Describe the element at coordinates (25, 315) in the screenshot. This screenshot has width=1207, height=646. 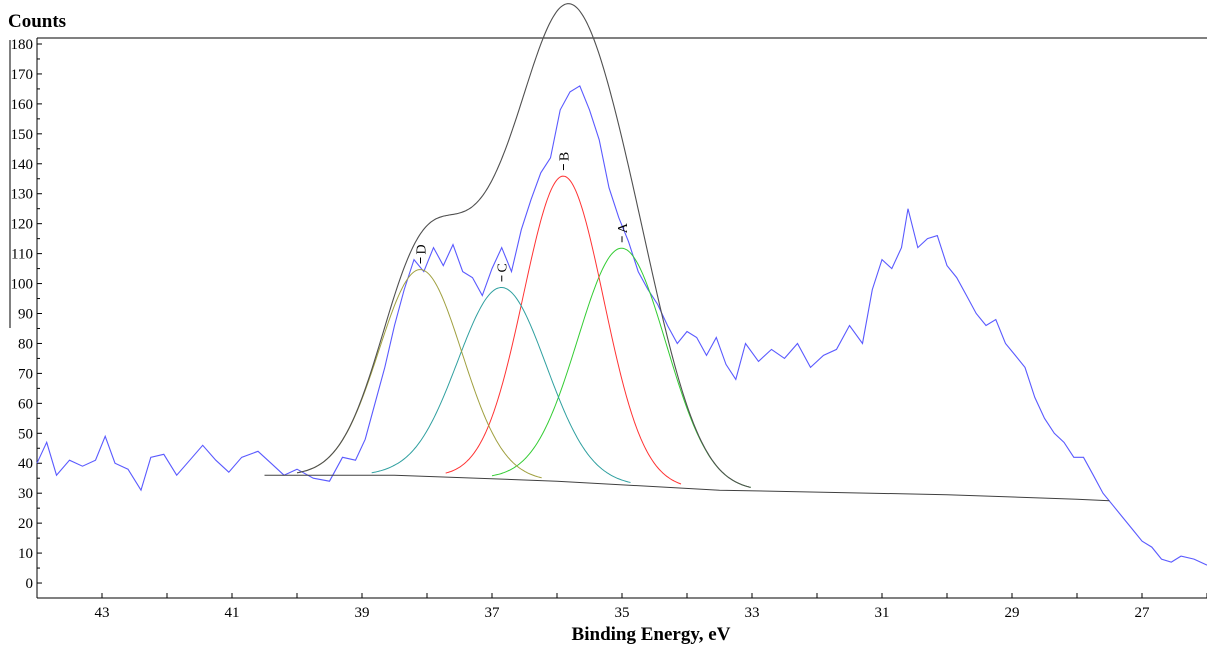
I see `y-tick-label: 90` at that location.